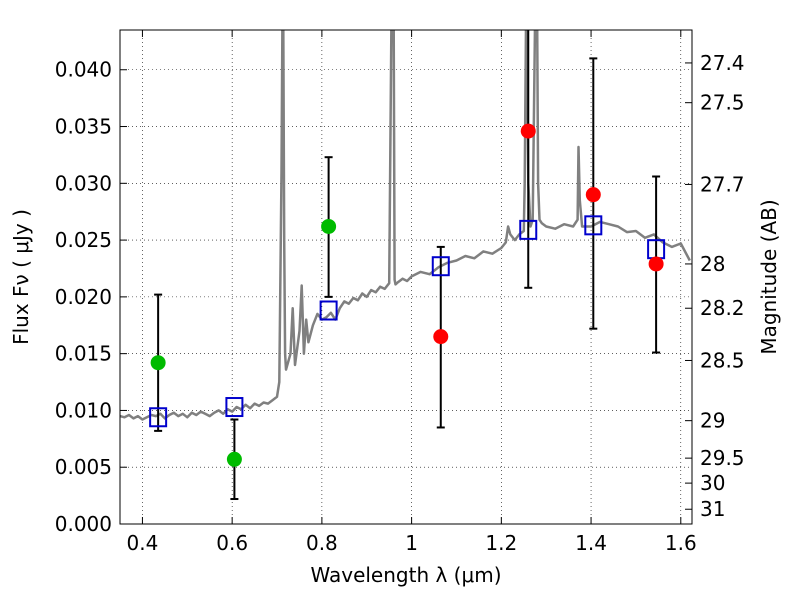 The width and height of the screenshot is (800, 600). Describe the element at coordinates (722, 308) in the screenshot. I see `y2-tick-label: 28.2` at that location.